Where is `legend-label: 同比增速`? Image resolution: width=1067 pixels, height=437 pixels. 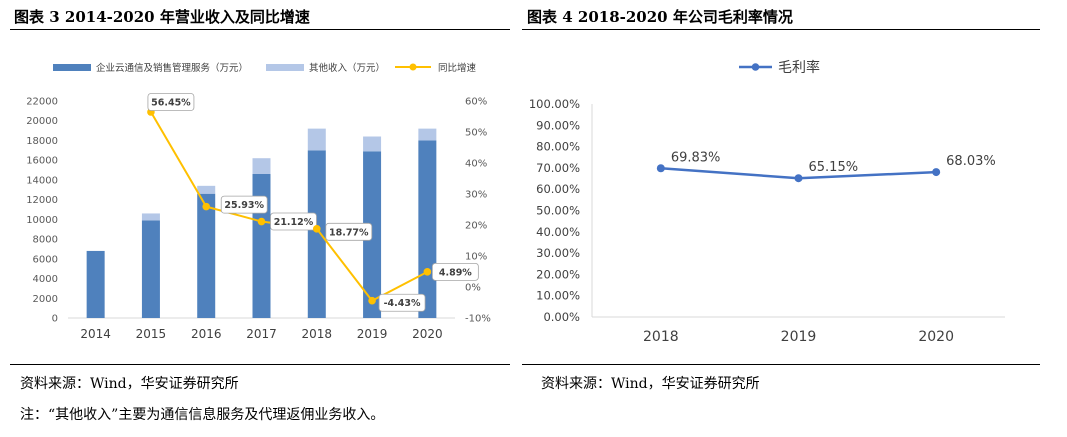
legend-label: 同比增速 is located at coordinates (457, 68).